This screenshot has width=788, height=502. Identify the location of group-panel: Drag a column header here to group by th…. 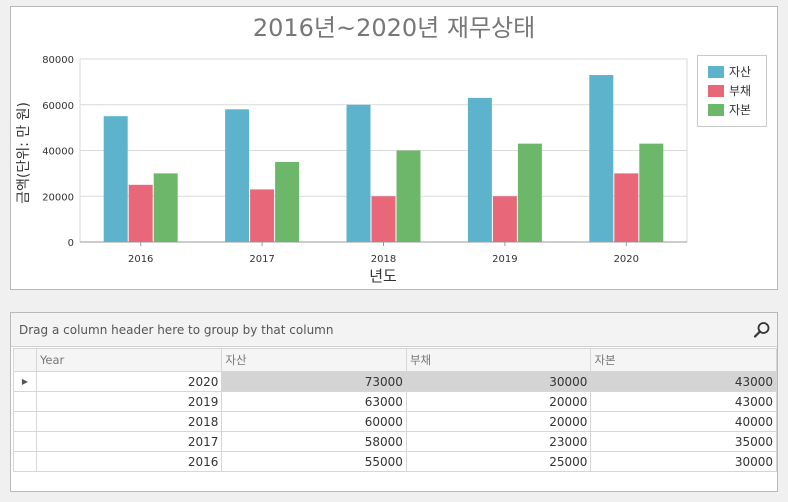
(394, 330).